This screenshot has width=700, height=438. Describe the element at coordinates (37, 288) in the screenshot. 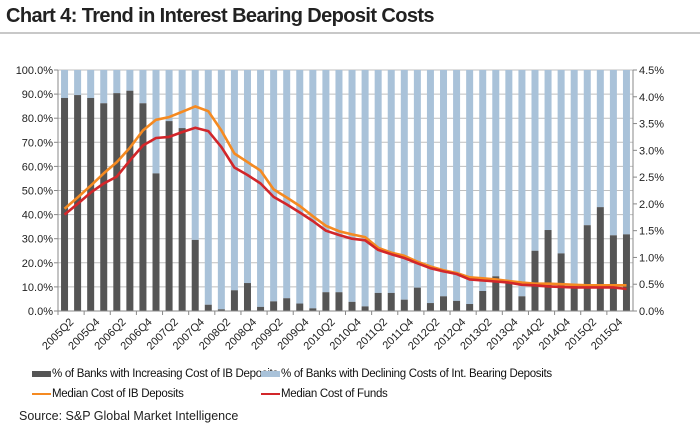

I see `left-axis-tick-label: 10.0%` at that location.